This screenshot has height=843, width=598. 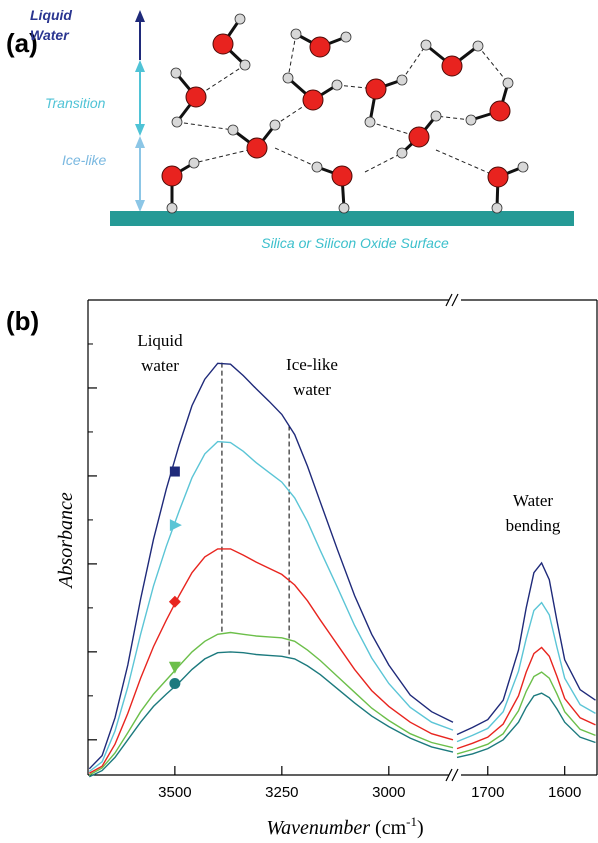 What do you see at coordinates (345, 113) in the screenshot?
I see `molecules` at bounding box center [345, 113].